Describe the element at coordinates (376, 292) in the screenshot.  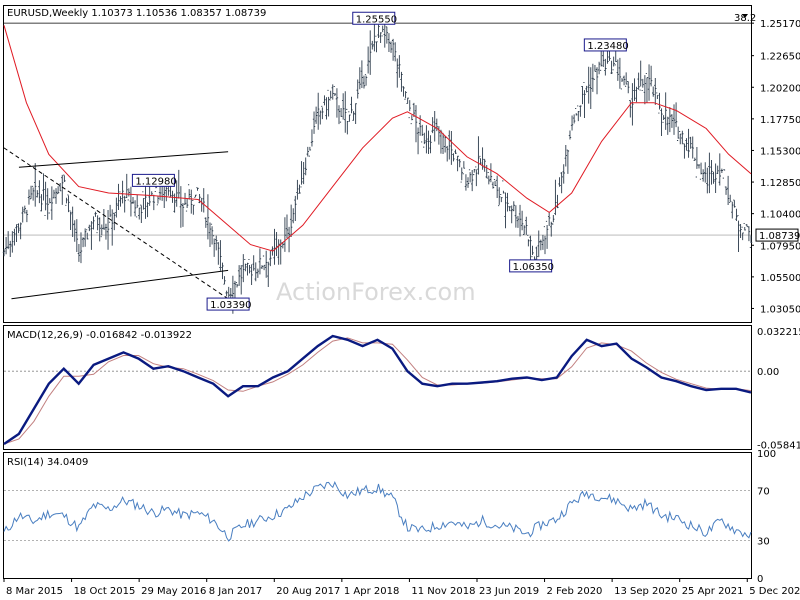
I see `watermark: ActionForex.com` at that location.